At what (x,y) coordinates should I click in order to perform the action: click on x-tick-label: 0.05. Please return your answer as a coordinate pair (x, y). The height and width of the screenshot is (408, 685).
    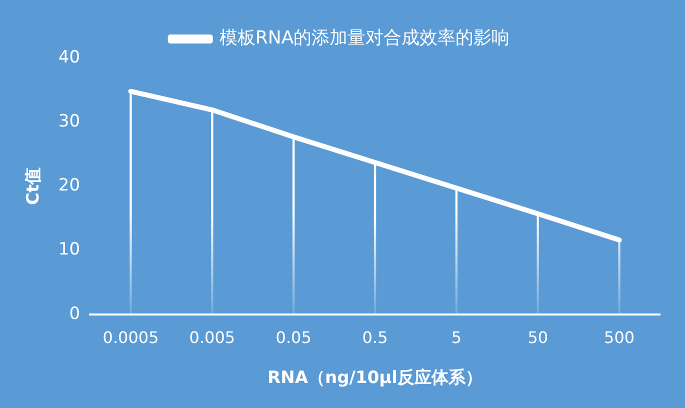
    Looking at the image, I should click on (294, 338).